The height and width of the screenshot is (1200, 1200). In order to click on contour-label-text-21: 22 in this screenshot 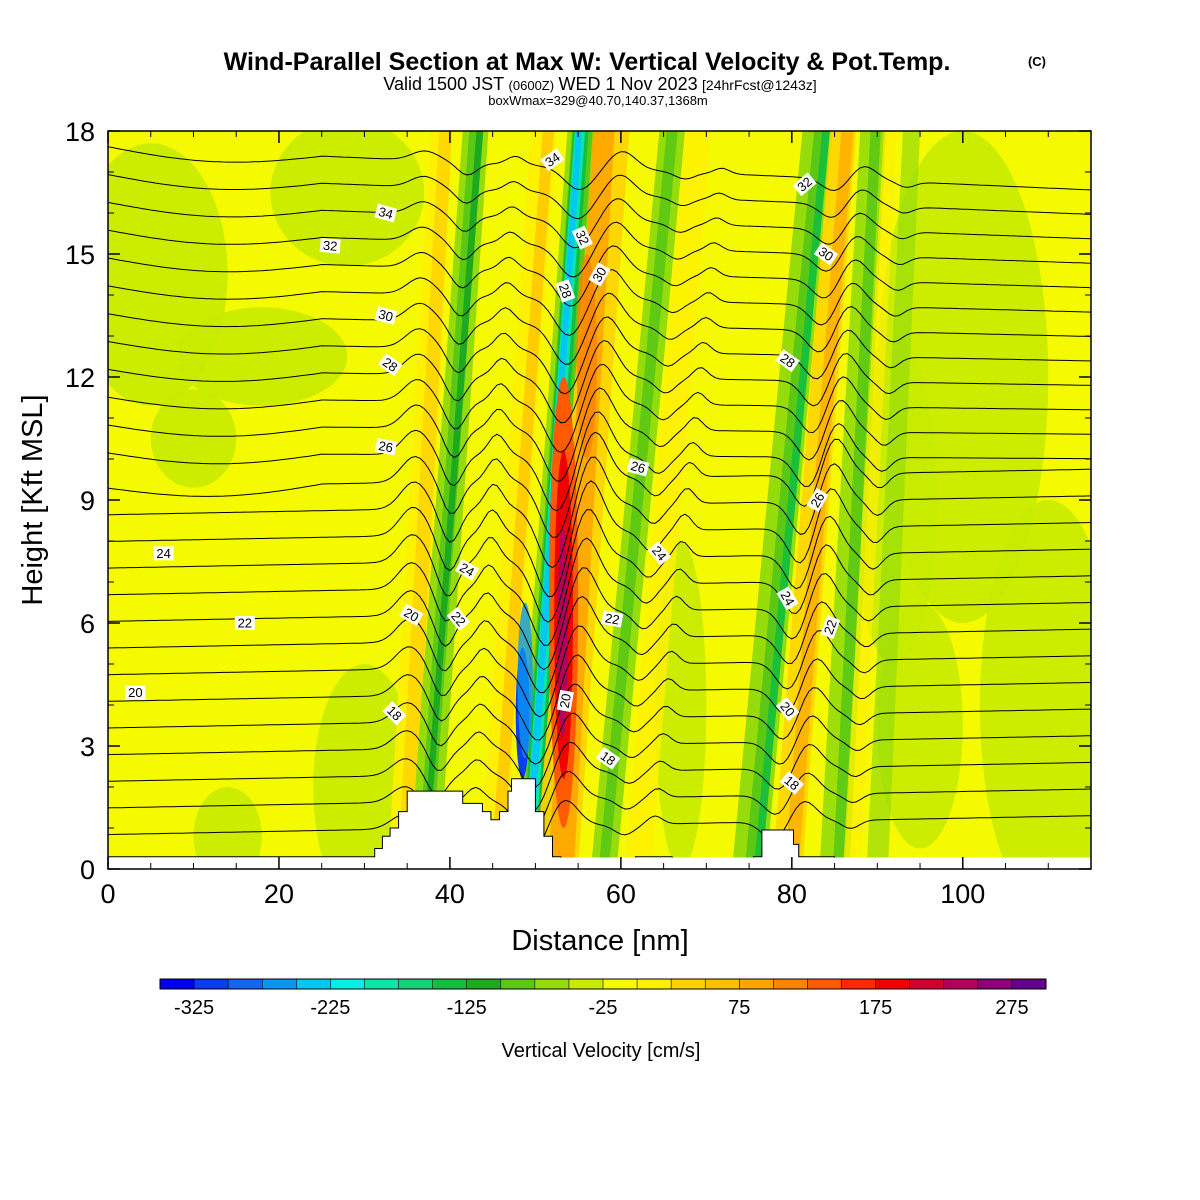, I will do `click(830, 627)`.